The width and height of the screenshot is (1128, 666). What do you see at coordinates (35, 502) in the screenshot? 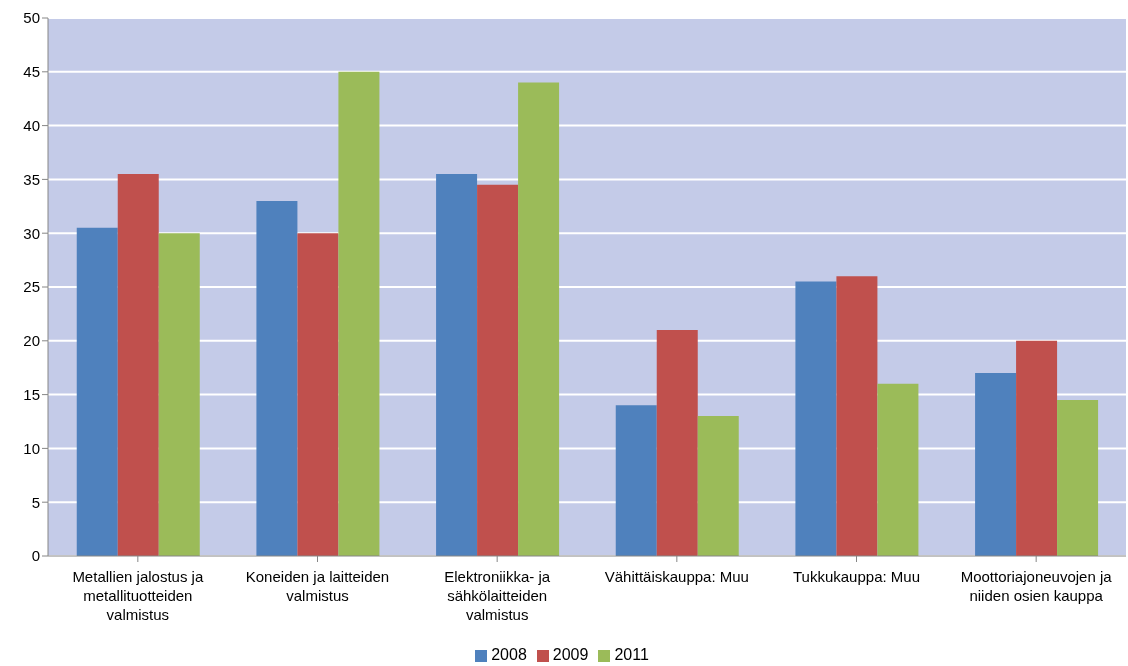
I see `y-tick-label: 5` at bounding box center [35, 502].